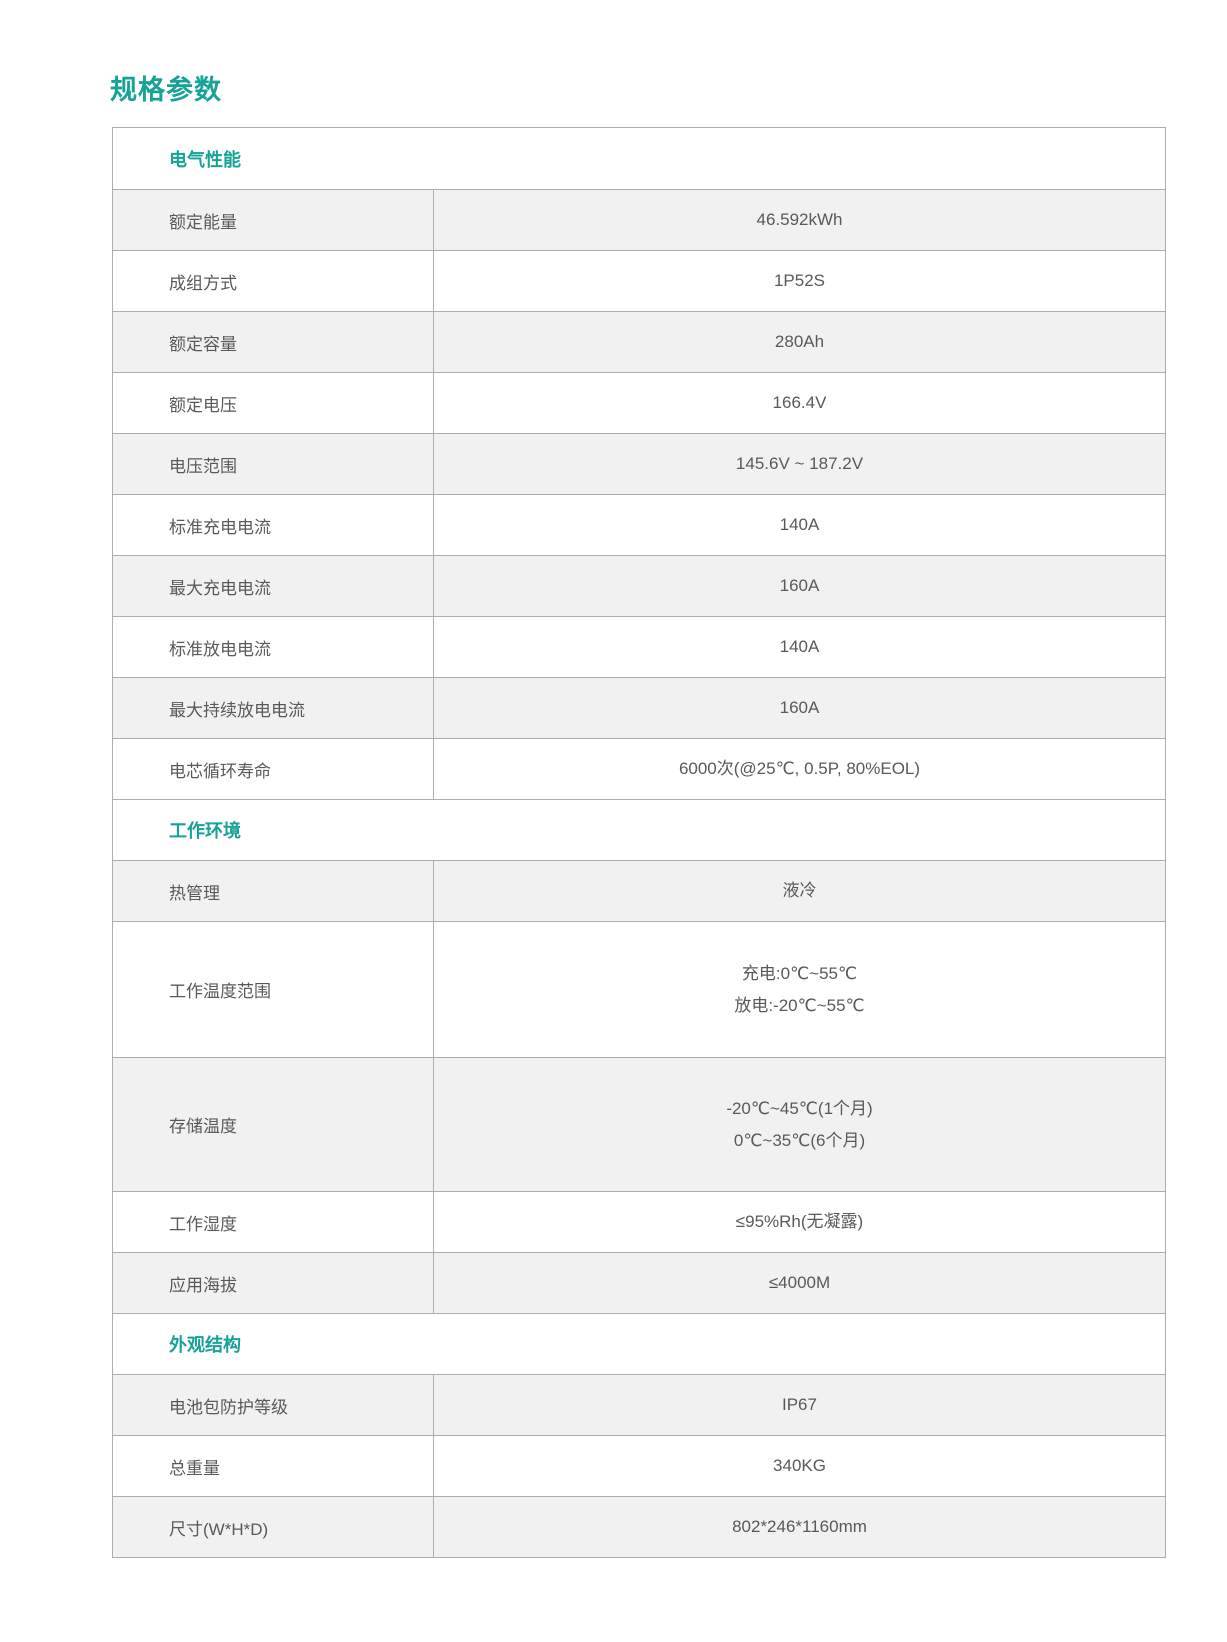  I want to click on spec-value-line-2: 0℃~35℃(6个月), so click(799, 1140).